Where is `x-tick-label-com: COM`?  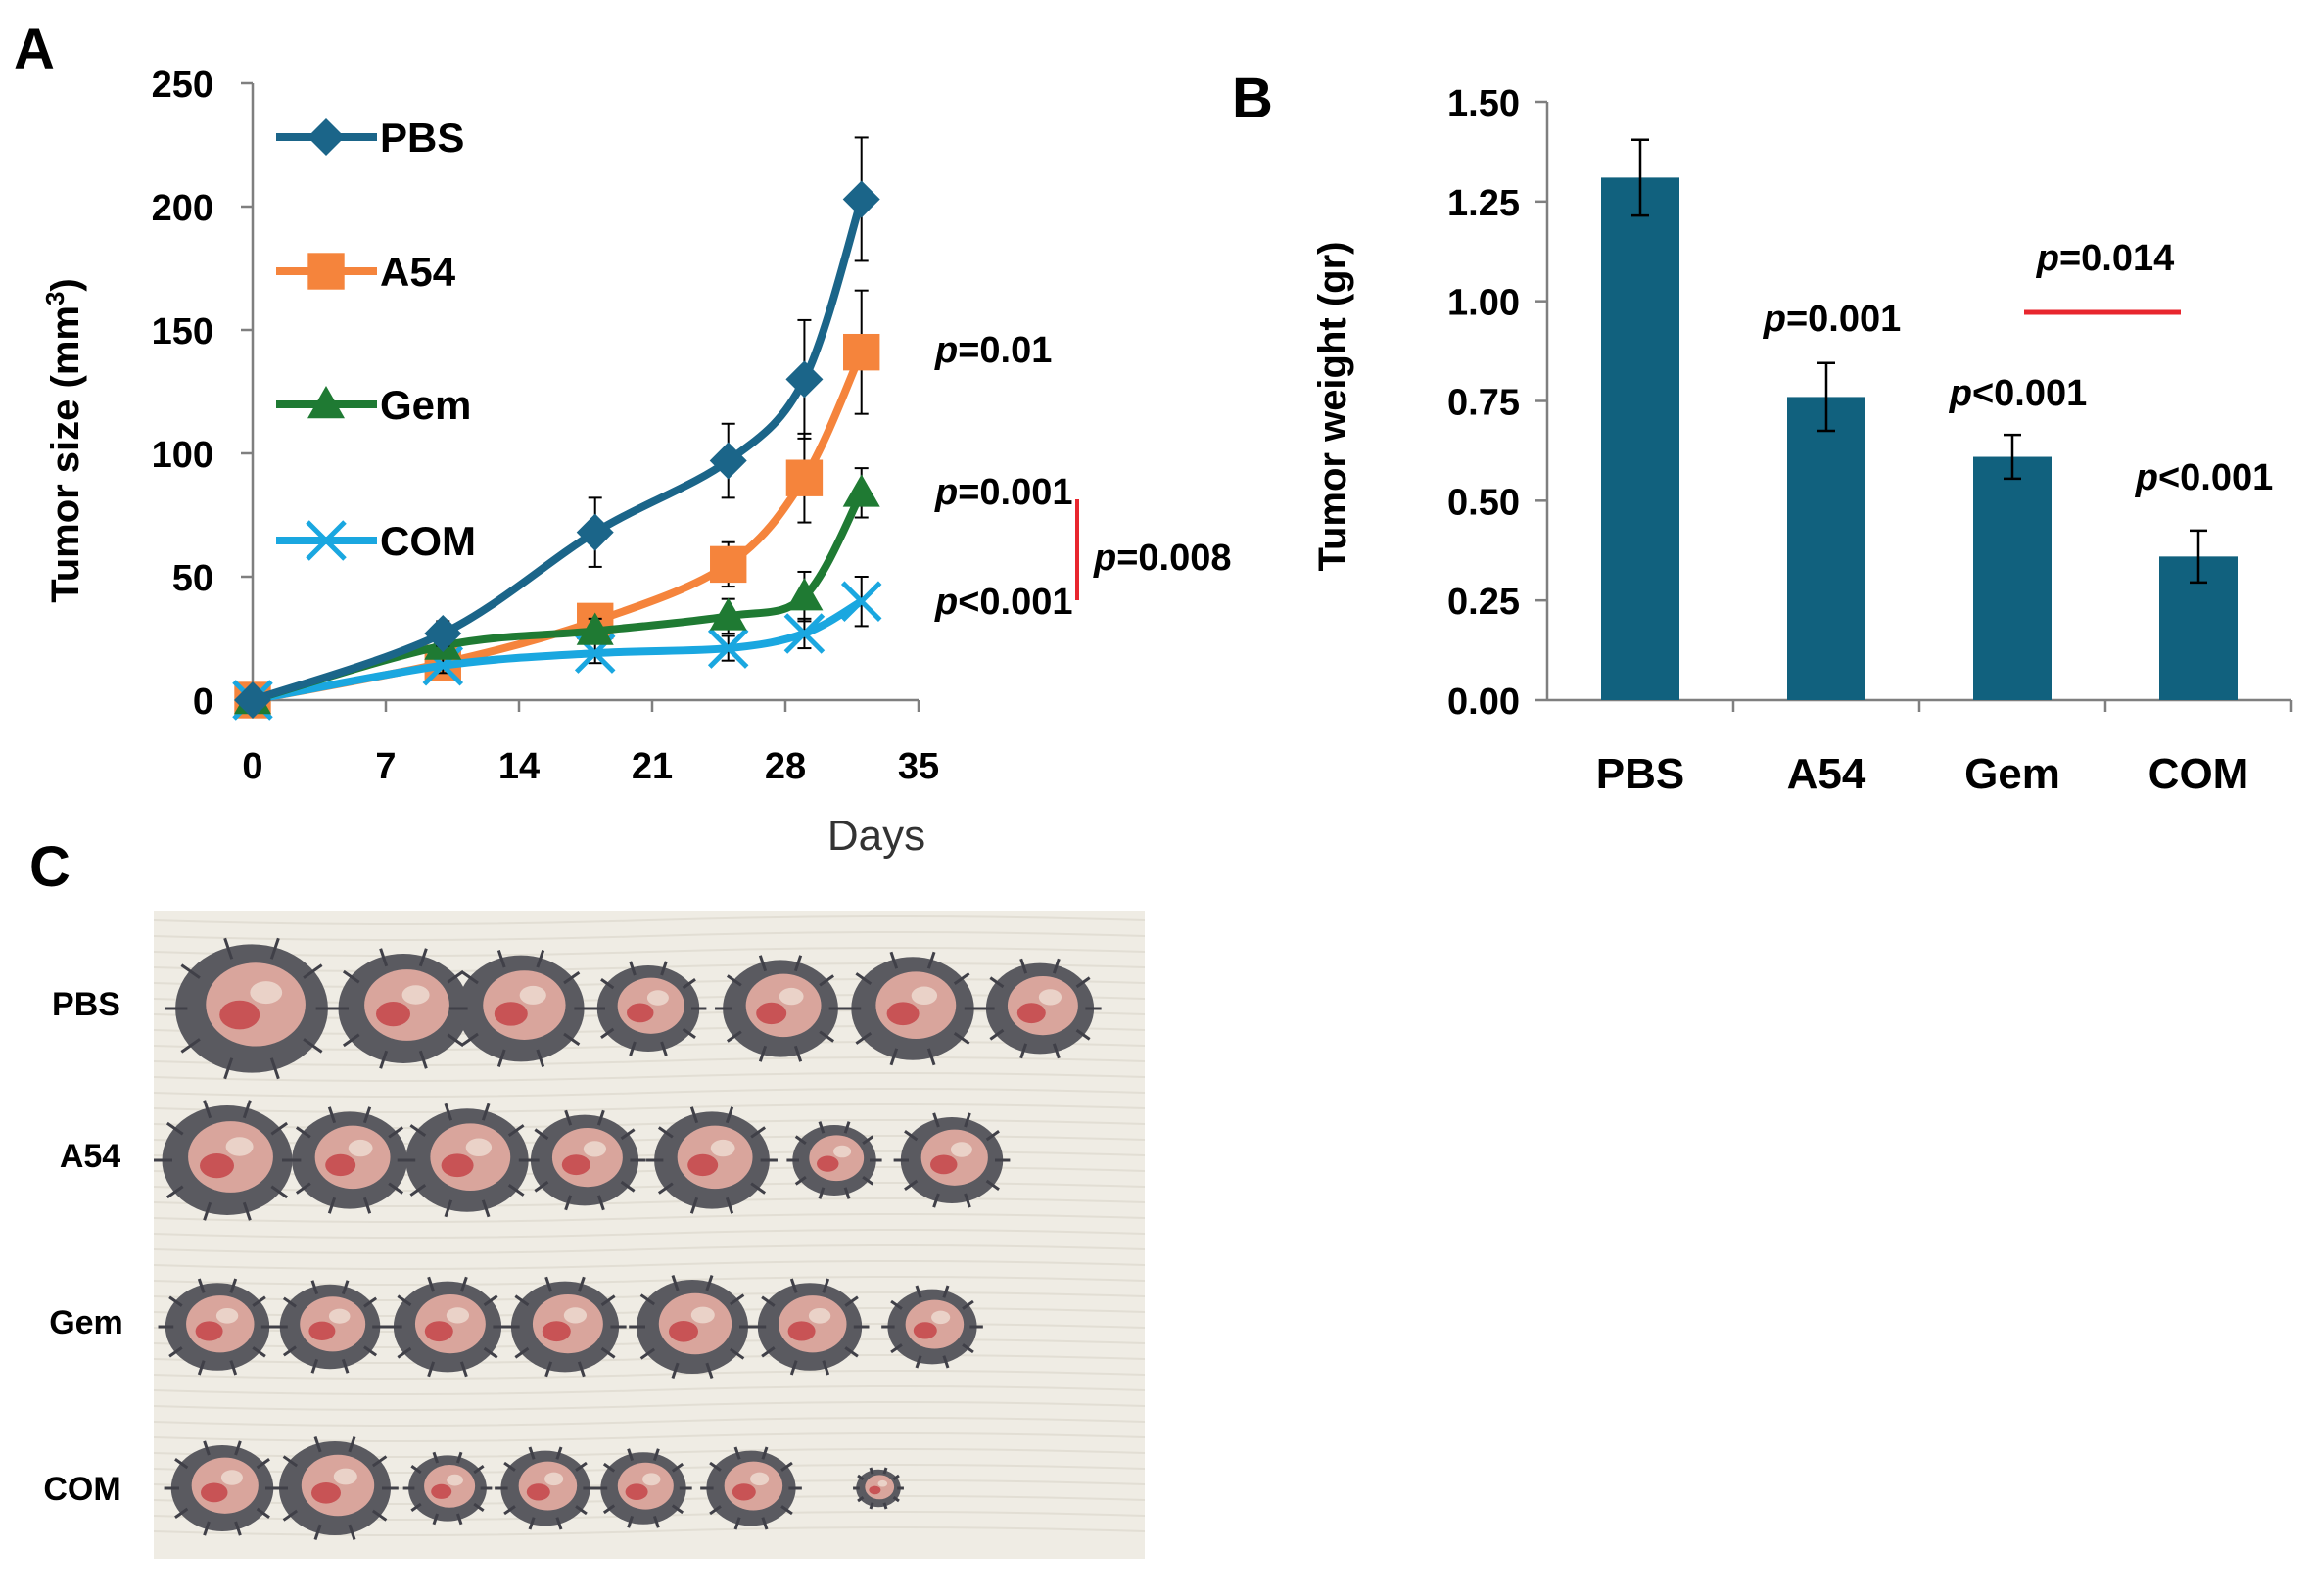
x-tick-label-com: COM is located at coordinates (2198, 774).